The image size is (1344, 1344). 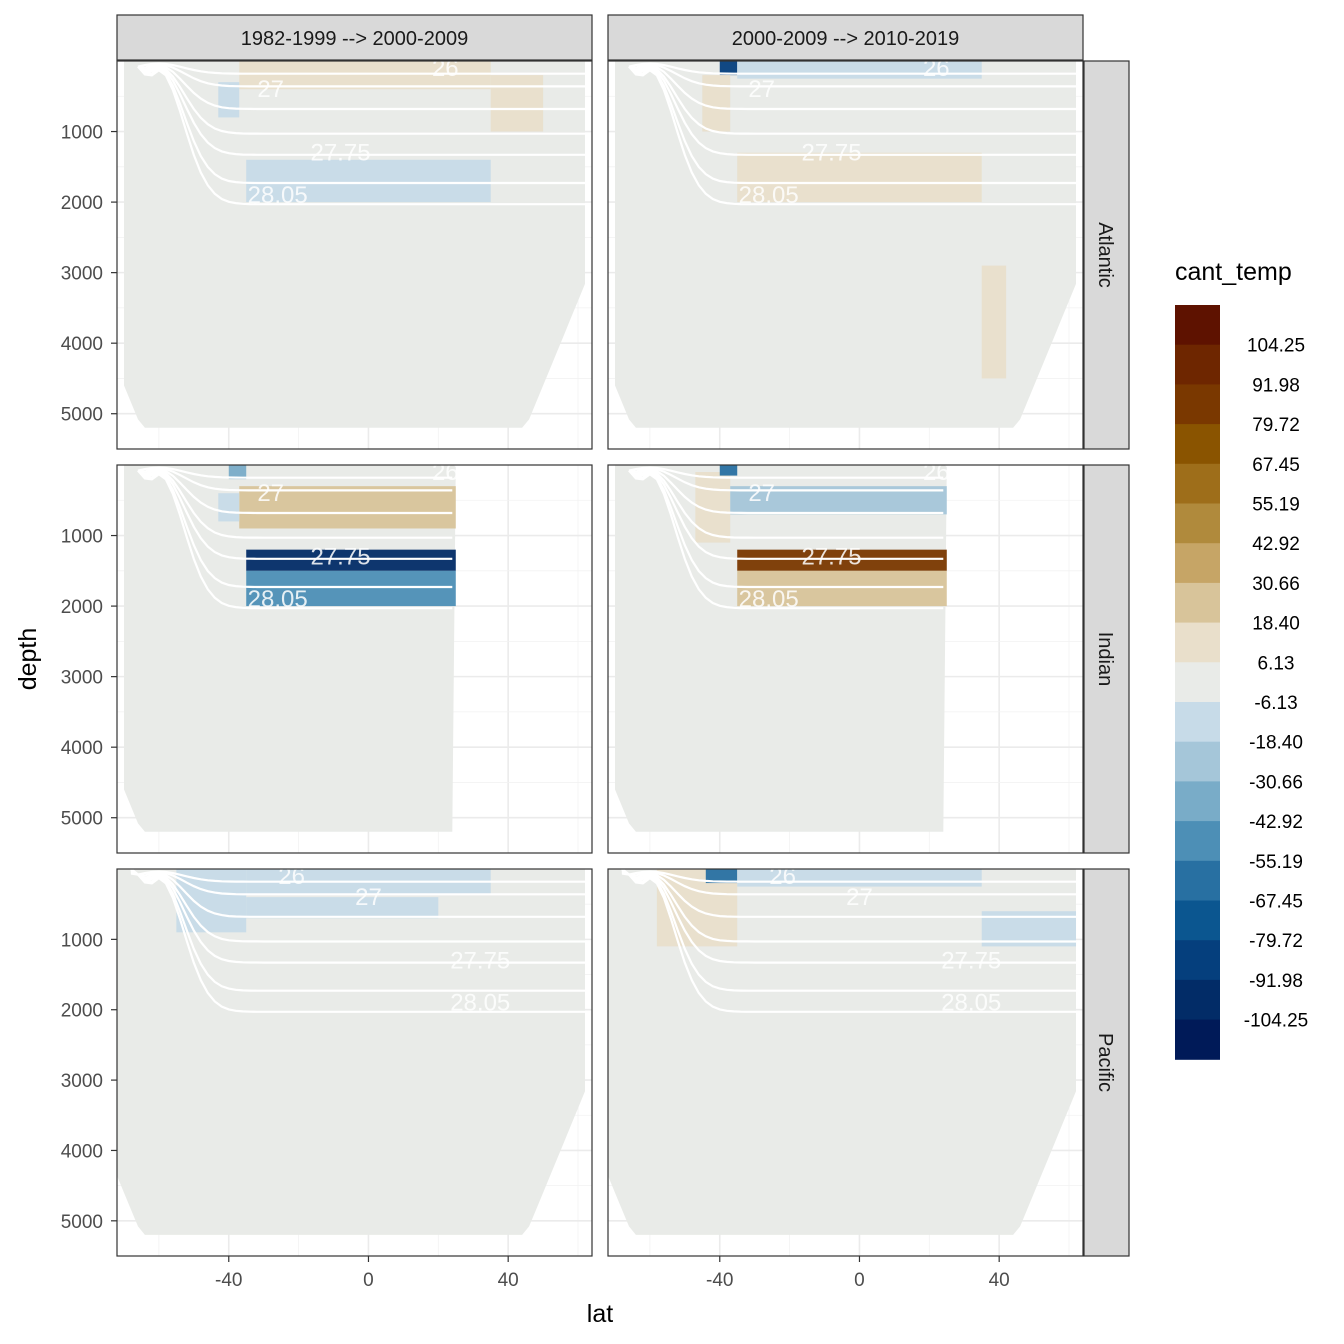 I want to click on legend-break-label: -30.66, so click(x=1276, y=782).